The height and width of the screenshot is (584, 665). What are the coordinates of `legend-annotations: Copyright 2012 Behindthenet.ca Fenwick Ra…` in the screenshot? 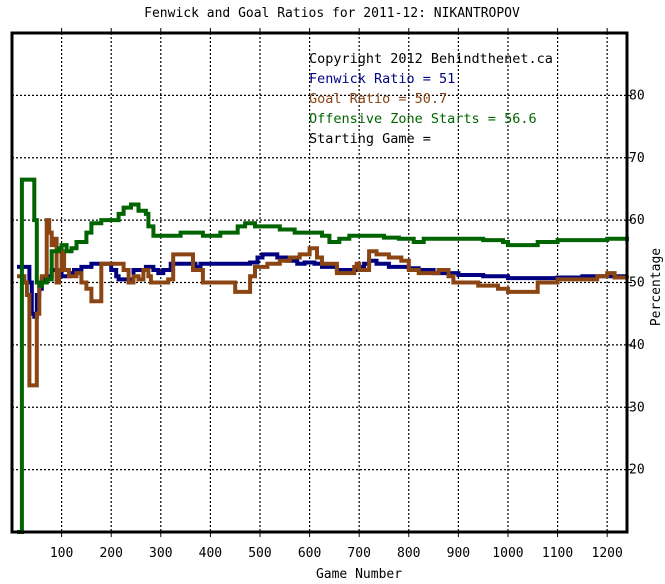 It's located at (431, 99).